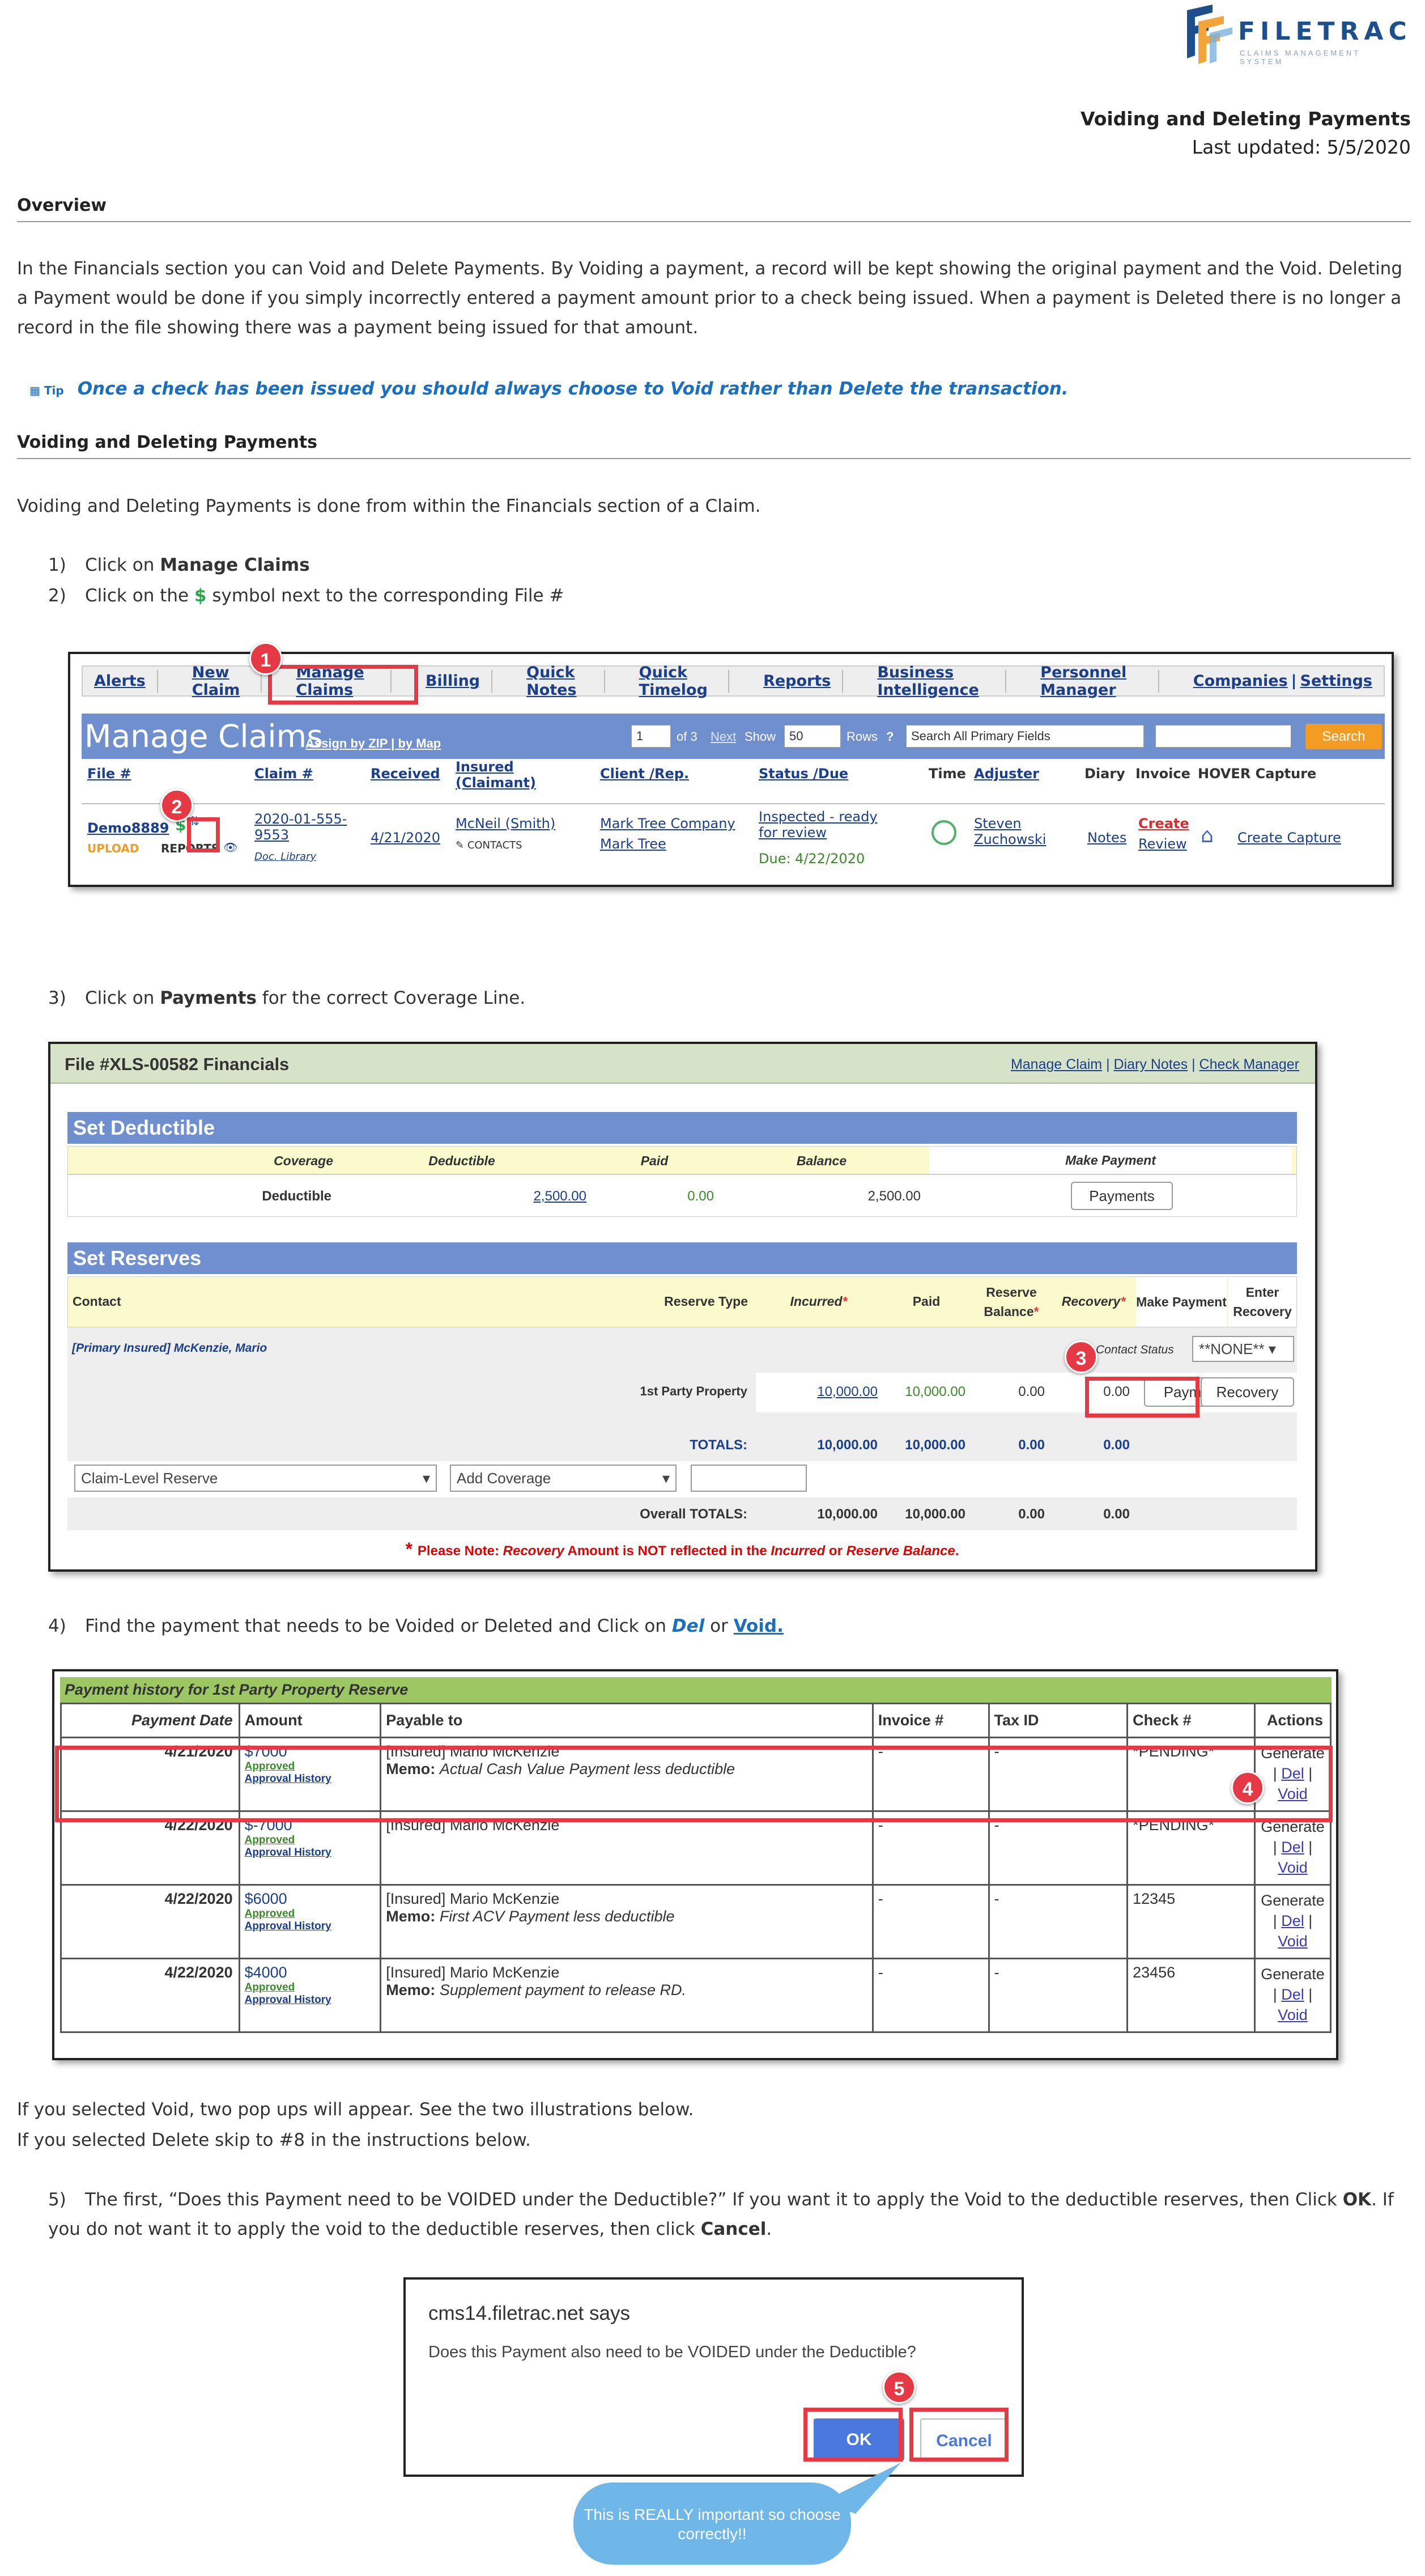 The image size is (1425, 2576). Describe the element at coordinates (894, 1196) in the screenshot. I see `ded-balance: 2,500.00` at that location.